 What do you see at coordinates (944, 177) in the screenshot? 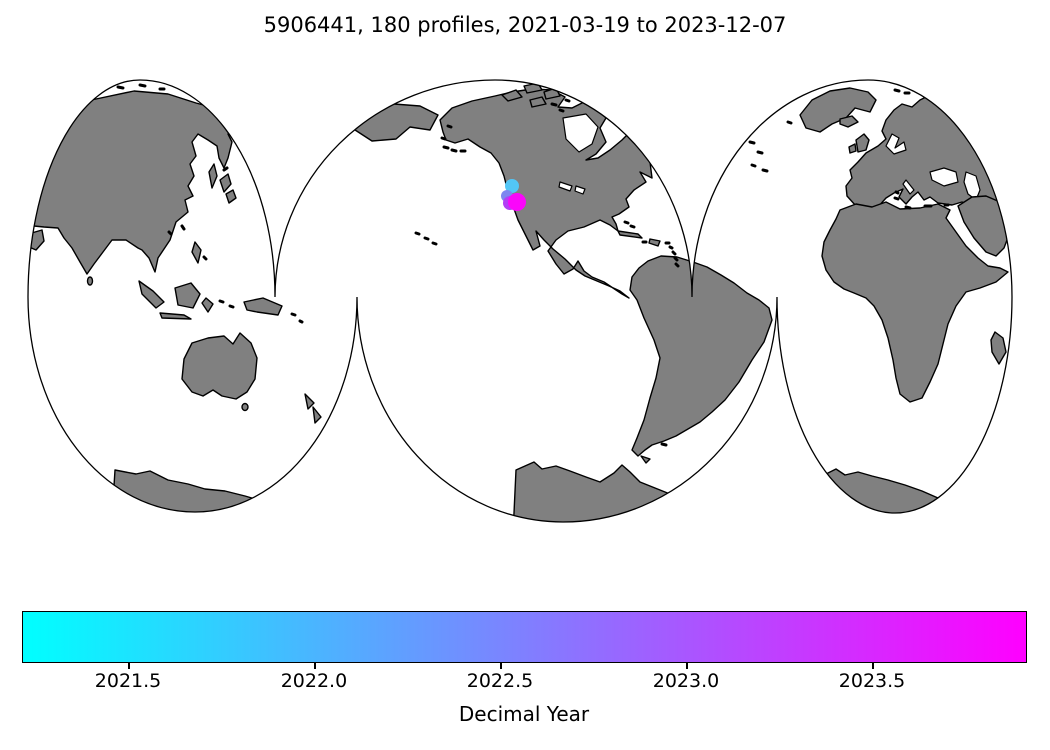
I see `black-sea` at bounding box center [944, 177].